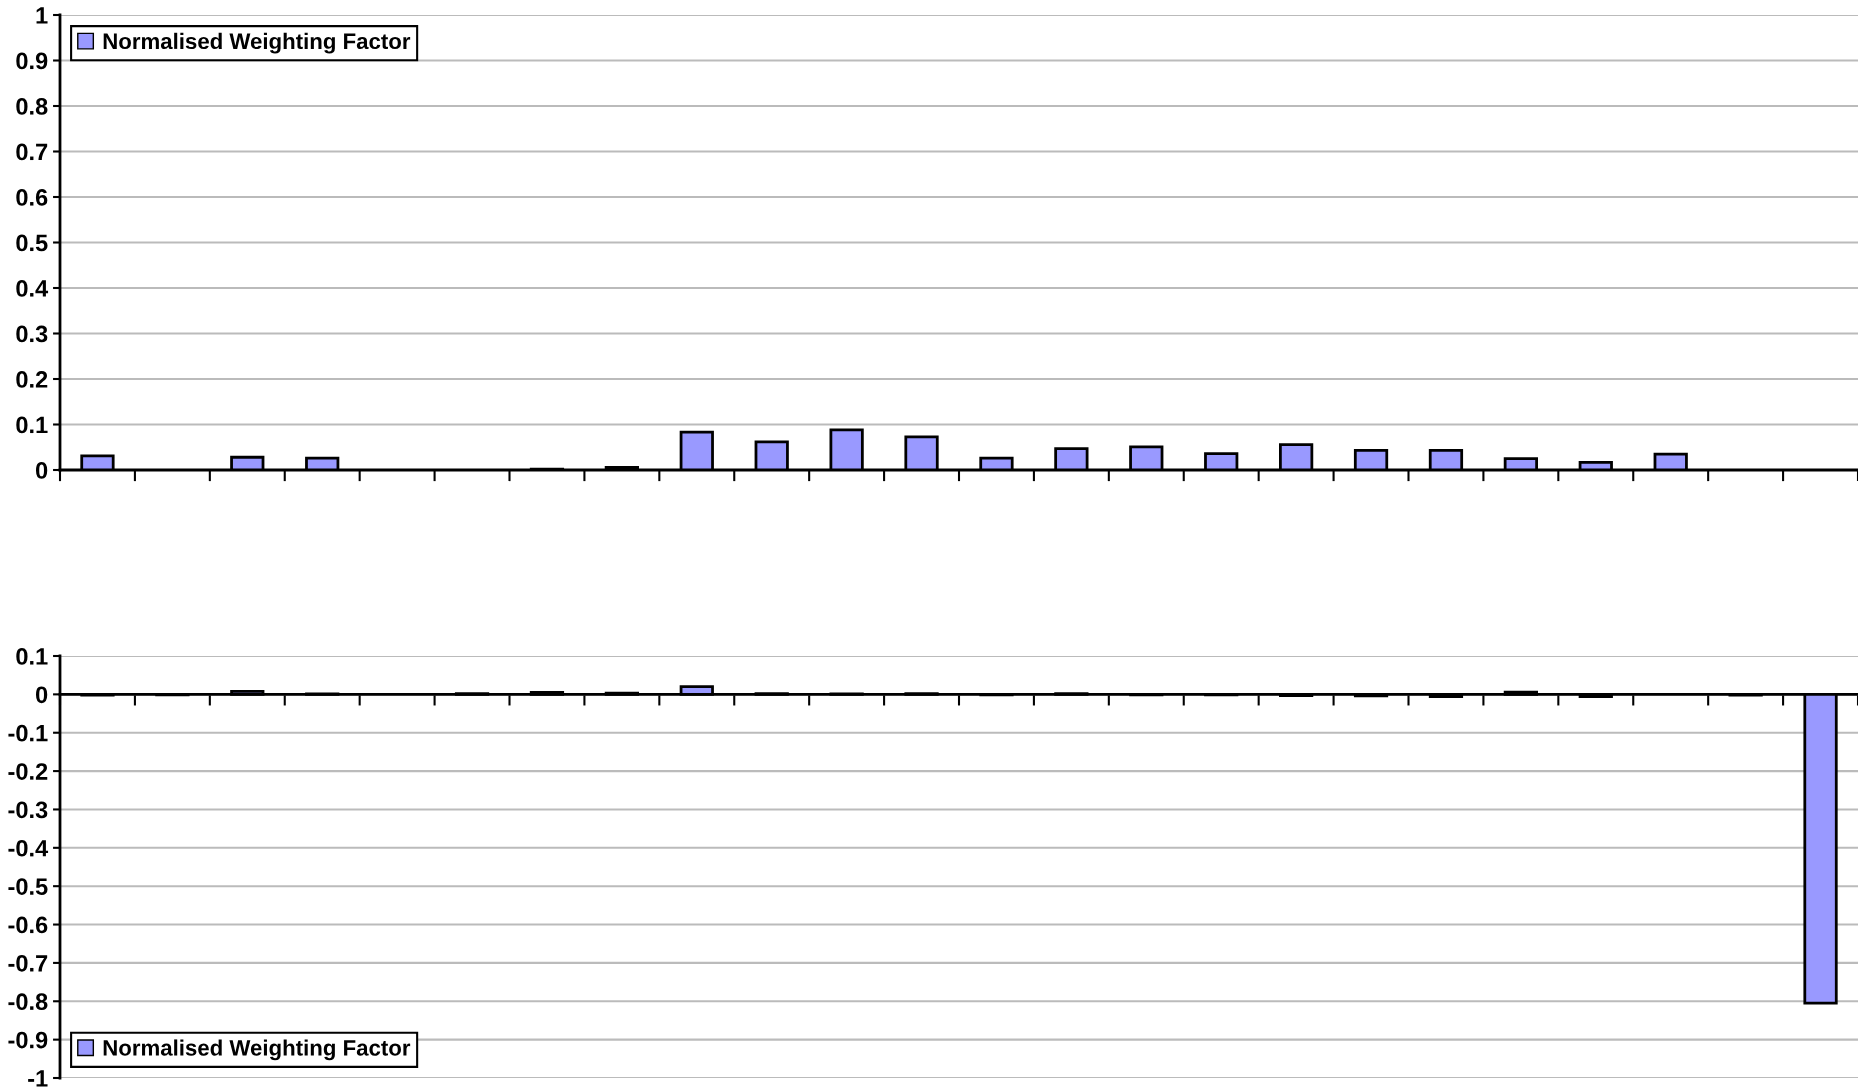 Image resolution: width=1858 pixels, height=1089 pixels. I want to click on y-tick-label: -0.6, so click(28, 925).